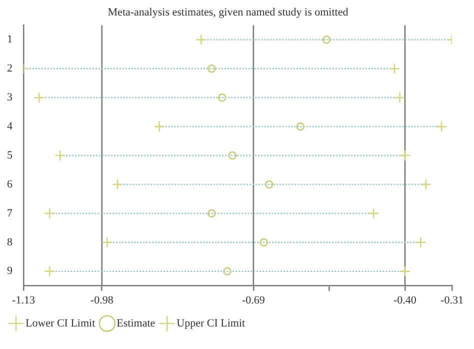  Describe the element at coordinates (10, 126) in the screenshot. I see `y-tick-label: 4` at that location.